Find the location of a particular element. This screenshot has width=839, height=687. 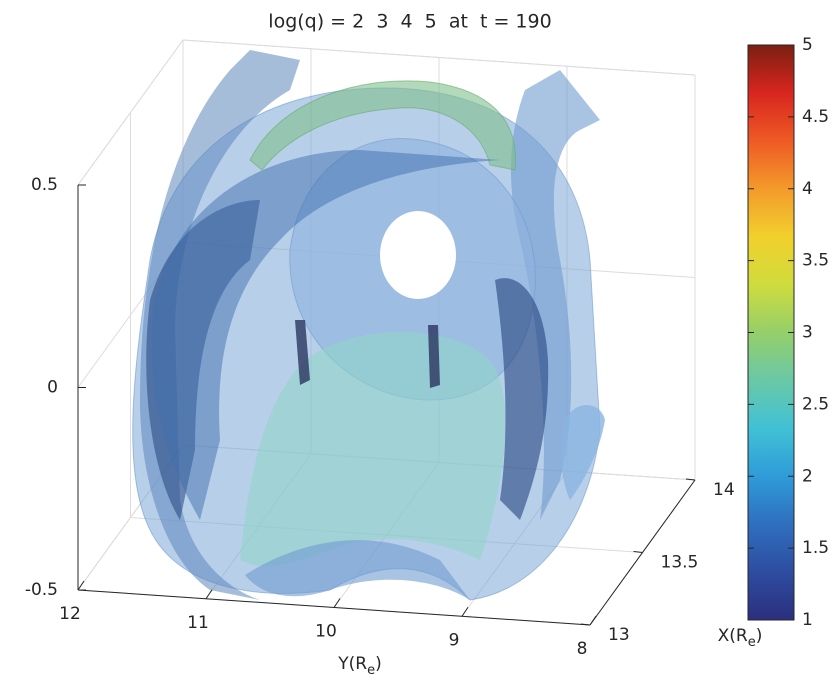

center-sheet is located at coordinates (373, 449).